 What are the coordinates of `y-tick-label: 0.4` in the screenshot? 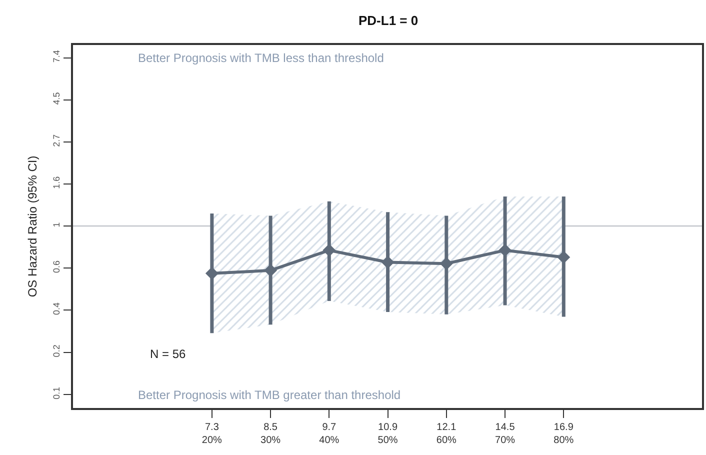 It's located at (57, 309).